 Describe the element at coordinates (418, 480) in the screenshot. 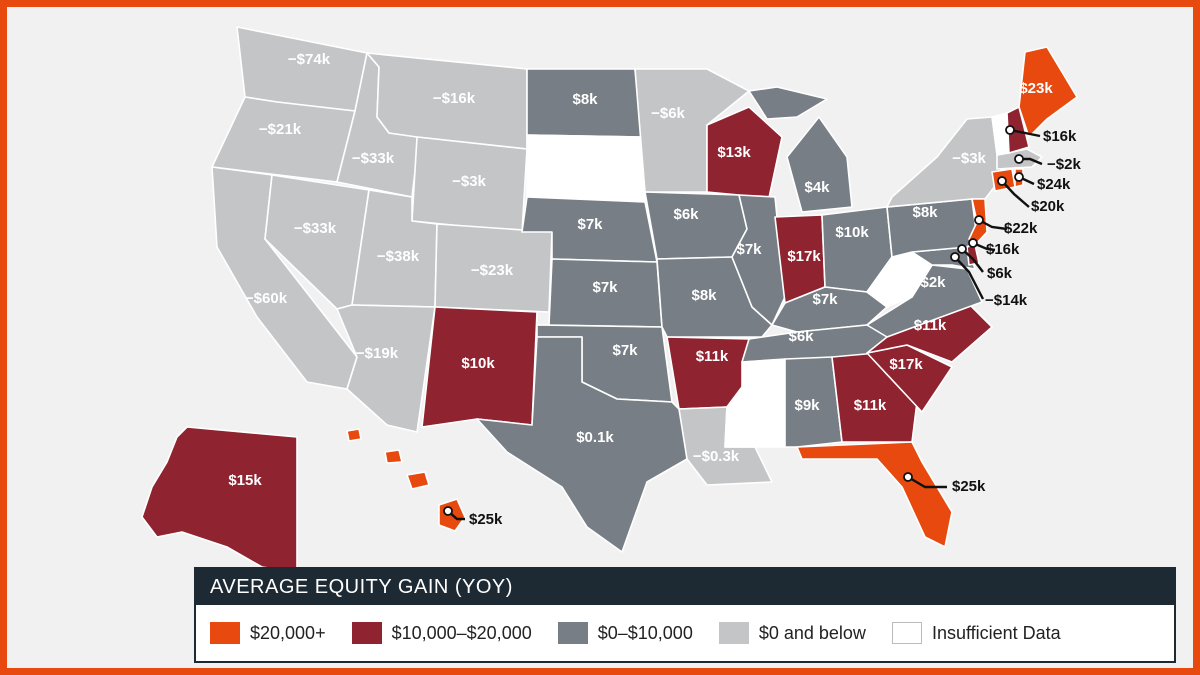

I see `state-hi-maui` at that location.